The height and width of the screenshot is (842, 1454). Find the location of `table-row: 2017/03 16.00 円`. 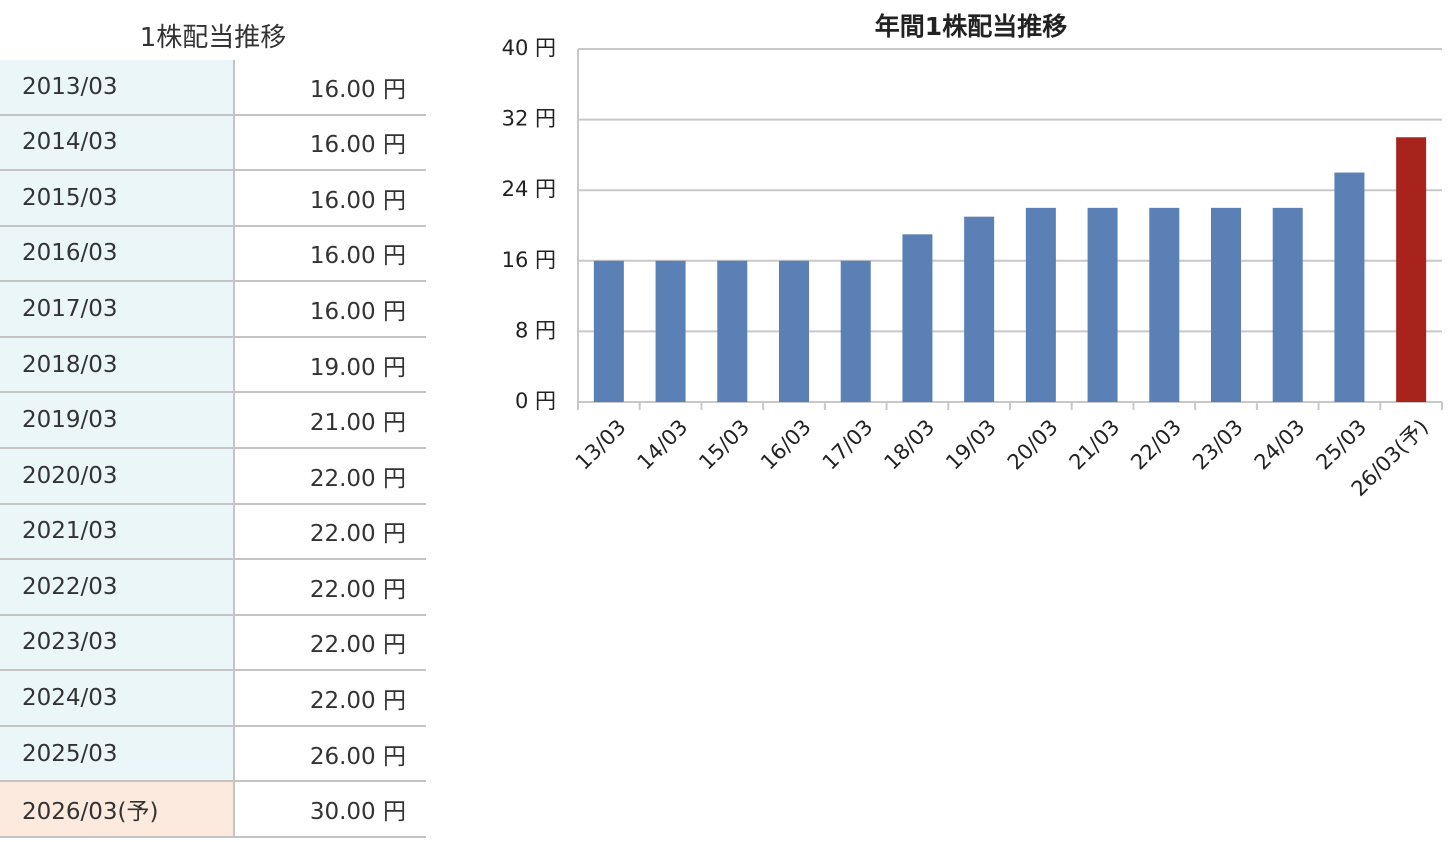

table-row: 2017/03 16.00 円 is located at coordinates (213, 310).